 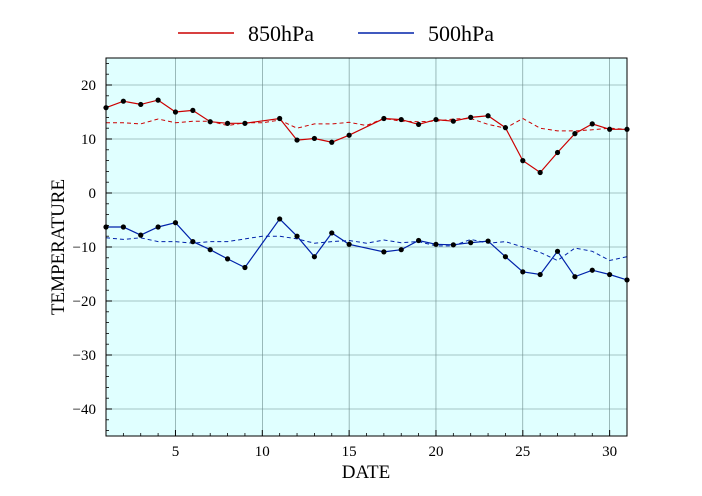 I want to click on x-tick-label: 10, so click(x=262, y=452).